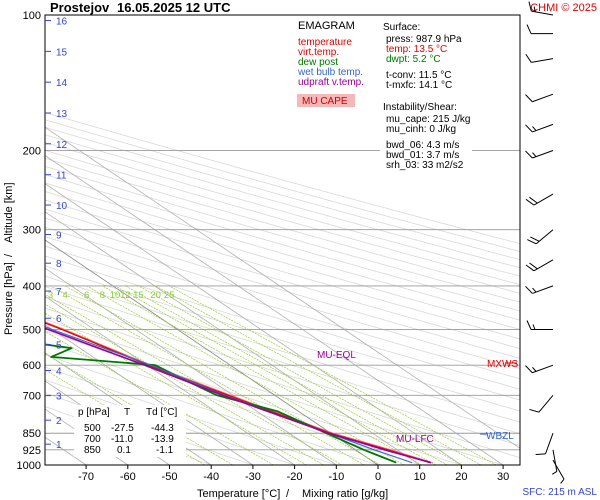  What do you see at coordinates (420, 477) in the screenshot?
I see `temperature-tick-label: 10` at bounding box center [420, 477].